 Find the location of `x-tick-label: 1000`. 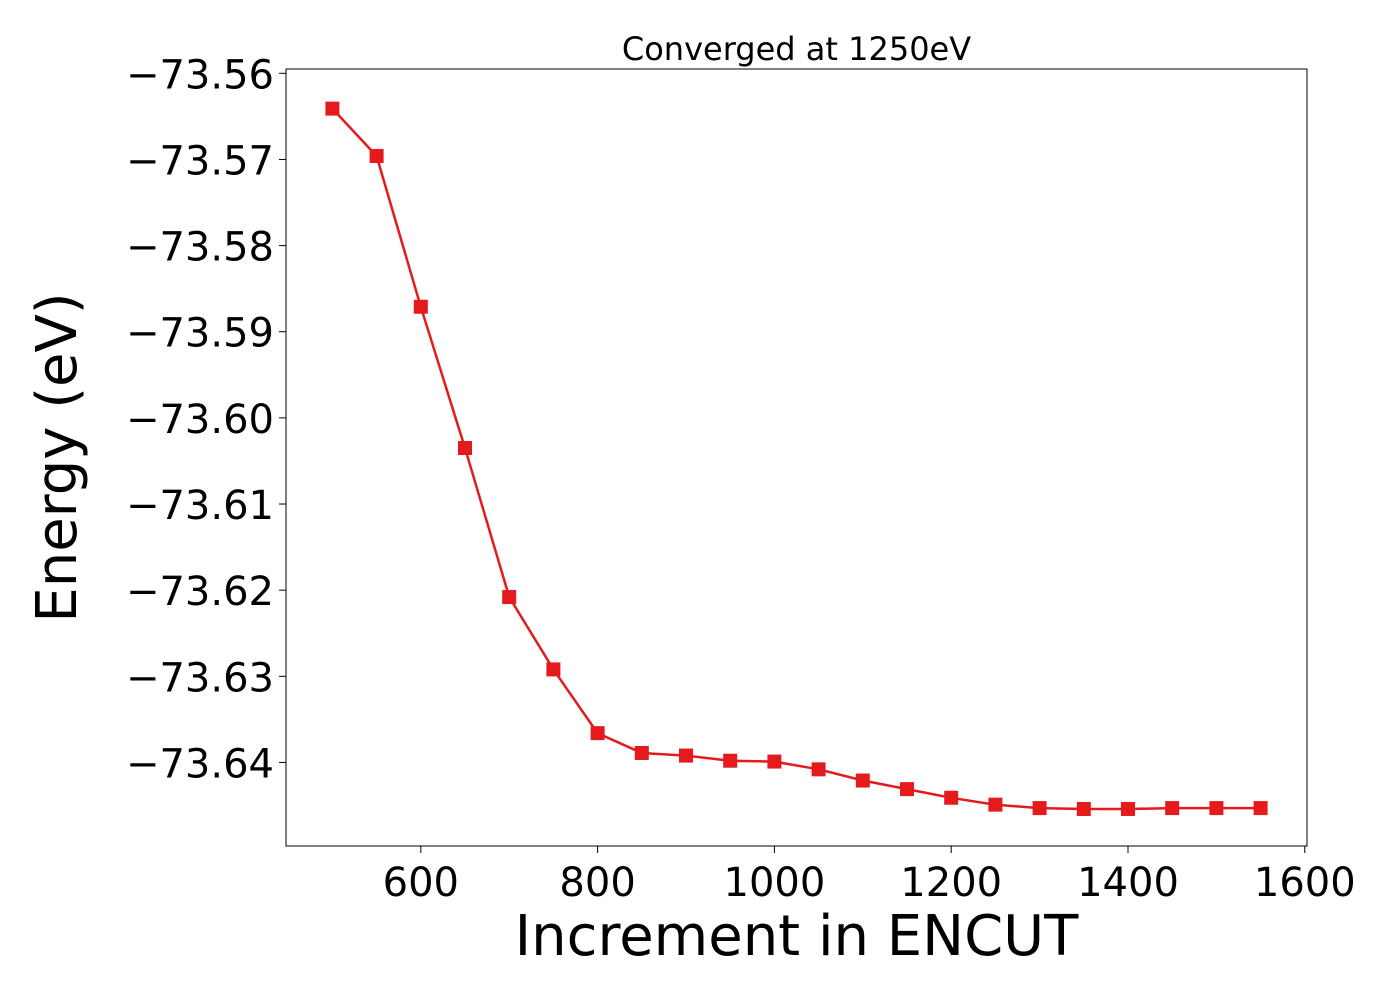

x-tick-label: 1000 is located at coordinates (775, 883).